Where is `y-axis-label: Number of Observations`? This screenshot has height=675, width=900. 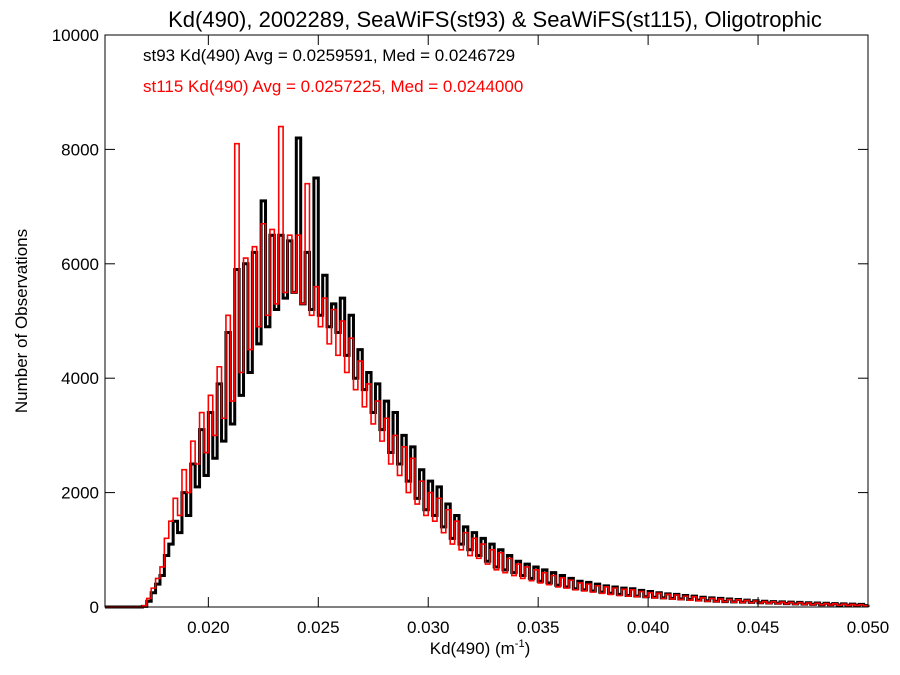
y-axis-label: Number of Observations is located at coordinates (21, 321).